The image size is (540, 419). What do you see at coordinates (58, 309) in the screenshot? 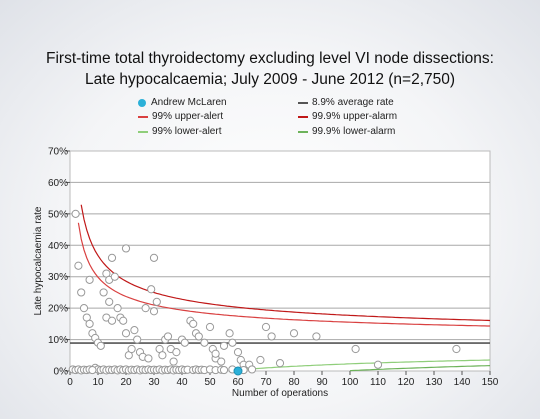
I see `y-tick-label: 20%` at bounding box center [58, 309].